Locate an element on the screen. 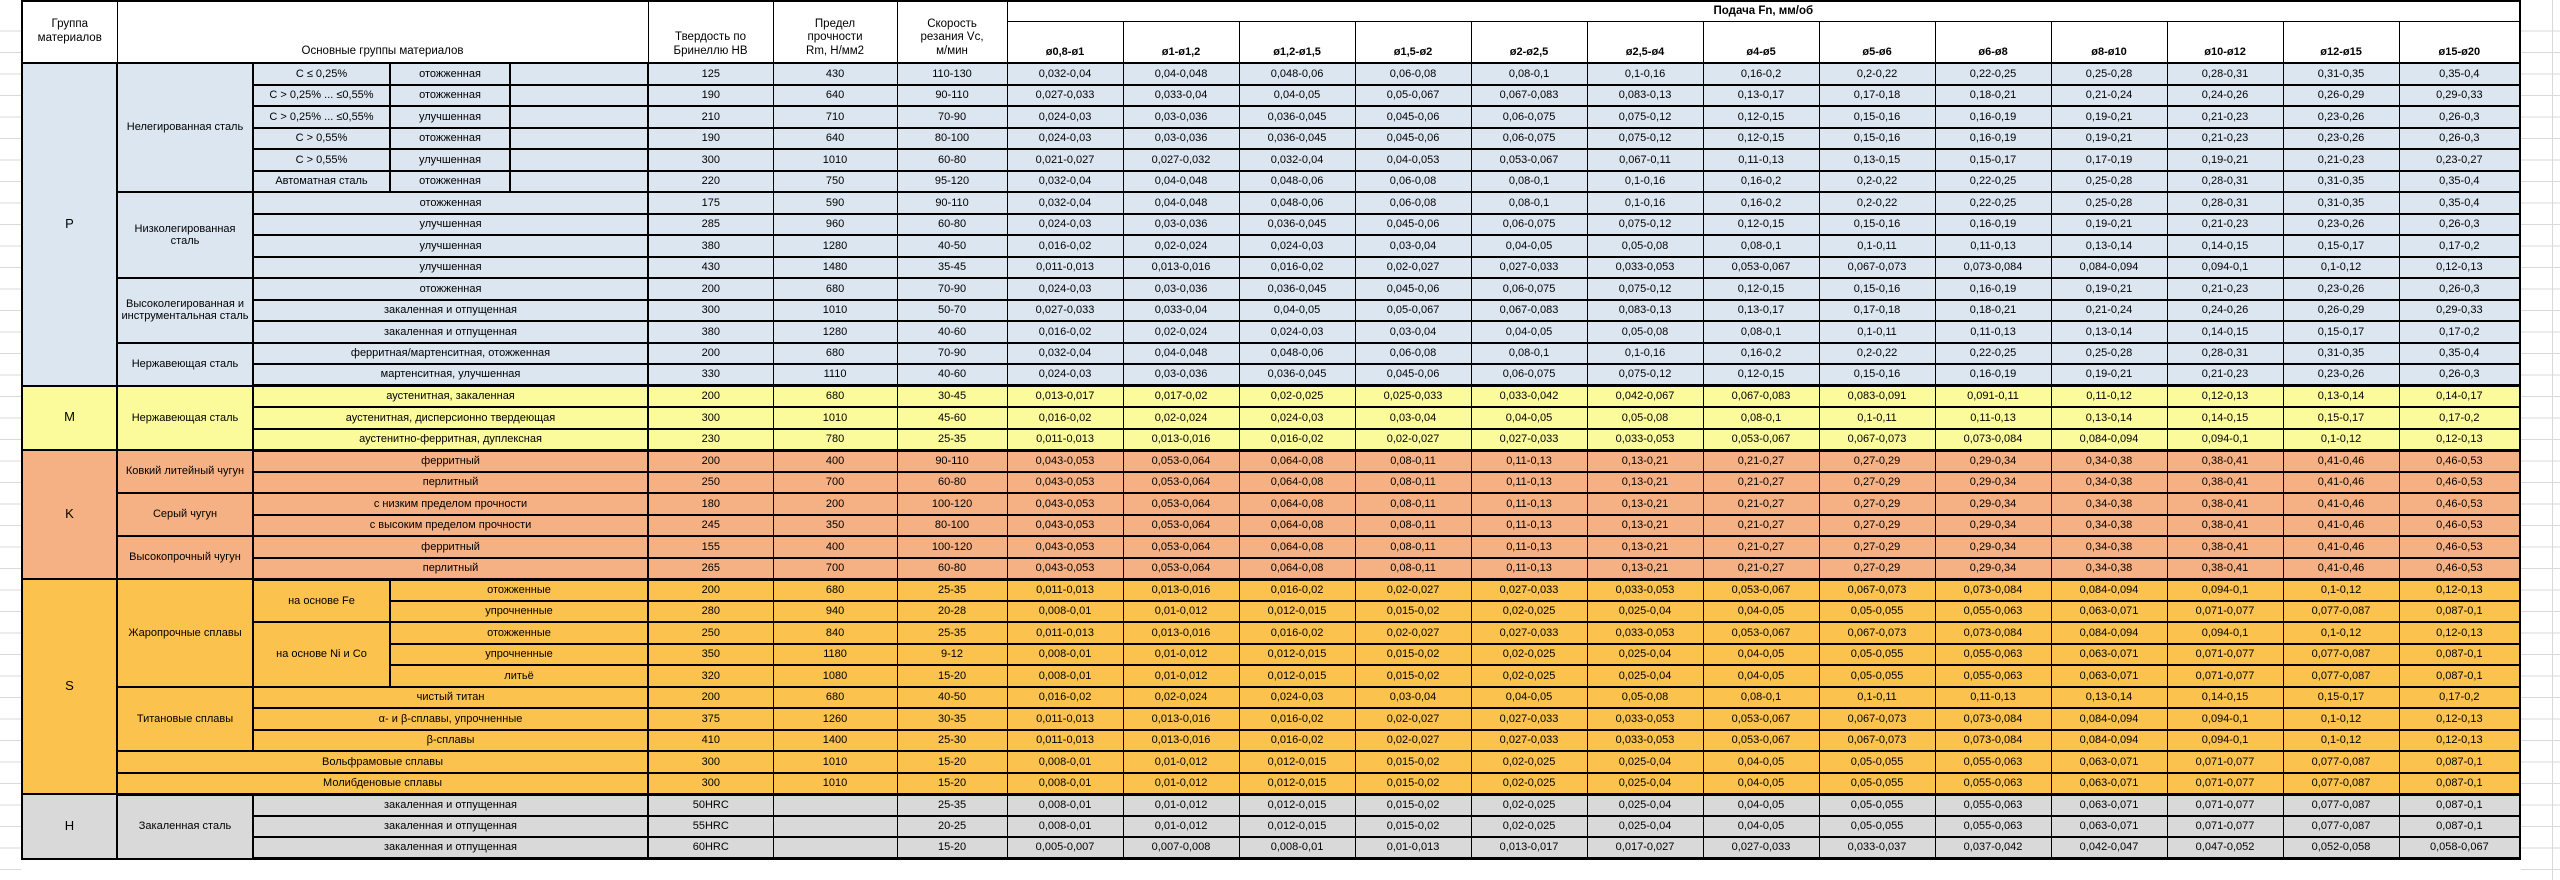 The image size is (2560, 880). strength-cell is located at coordinates (835, 805).